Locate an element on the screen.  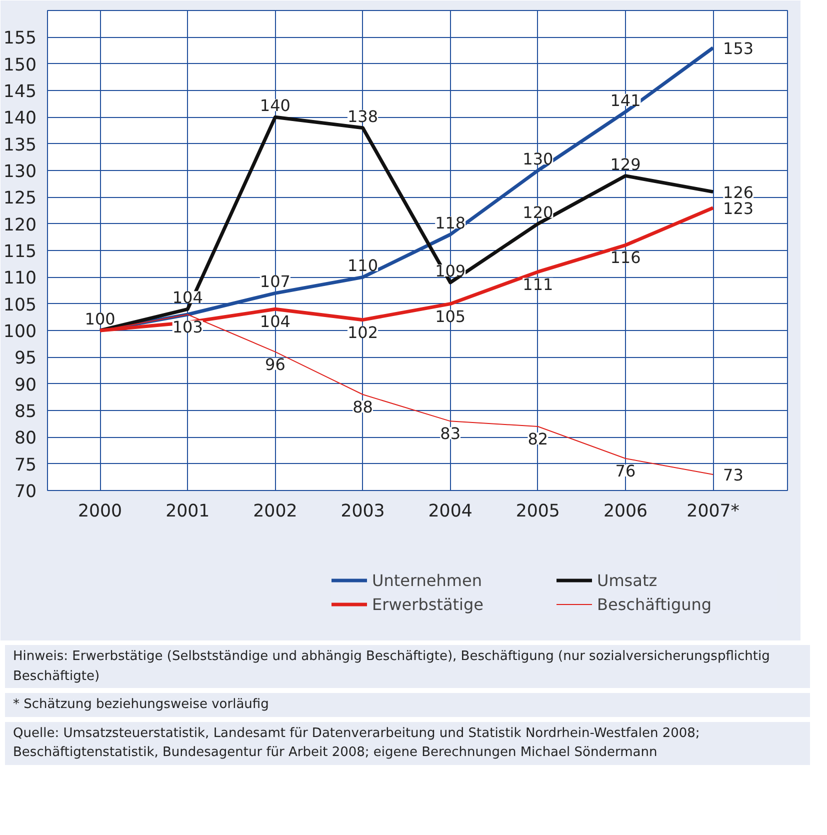
data-label: 140 is located at coordinates (275, 106).